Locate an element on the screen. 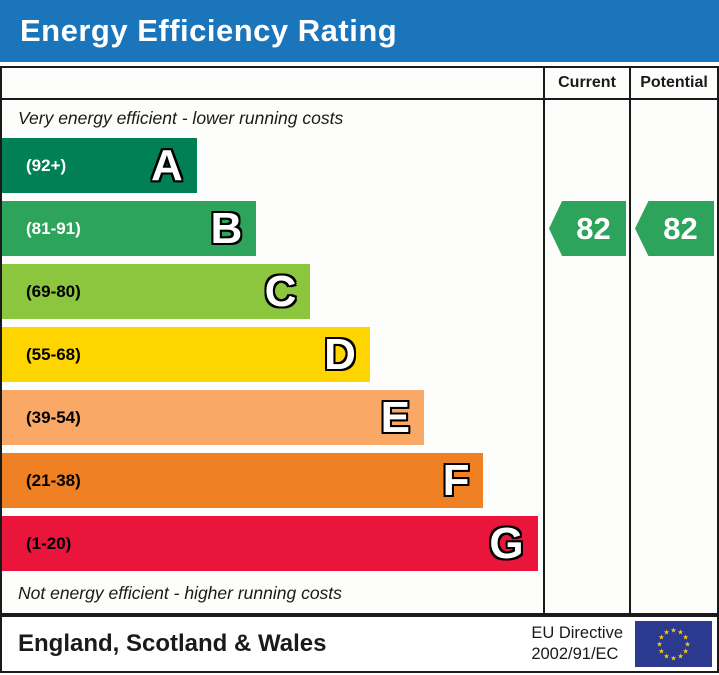  potential-rating-value: 82 is located at coordinates (680, 228).